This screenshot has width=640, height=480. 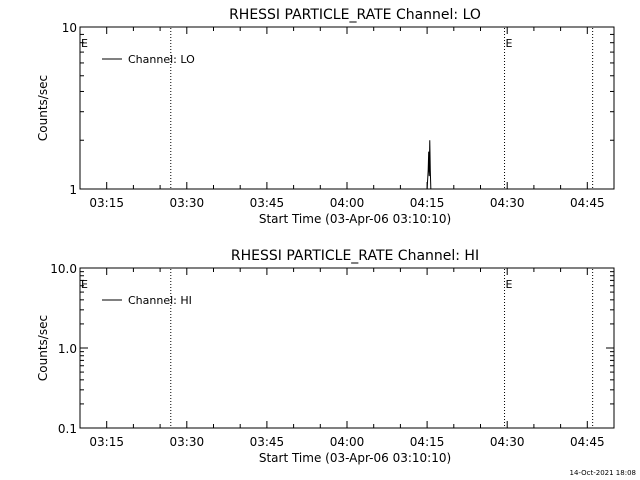 What do you see at coordinates (106, 203) in the screenshot?
I see `lo-x-tick-label: 03:15` at bounding box center [106, 203].